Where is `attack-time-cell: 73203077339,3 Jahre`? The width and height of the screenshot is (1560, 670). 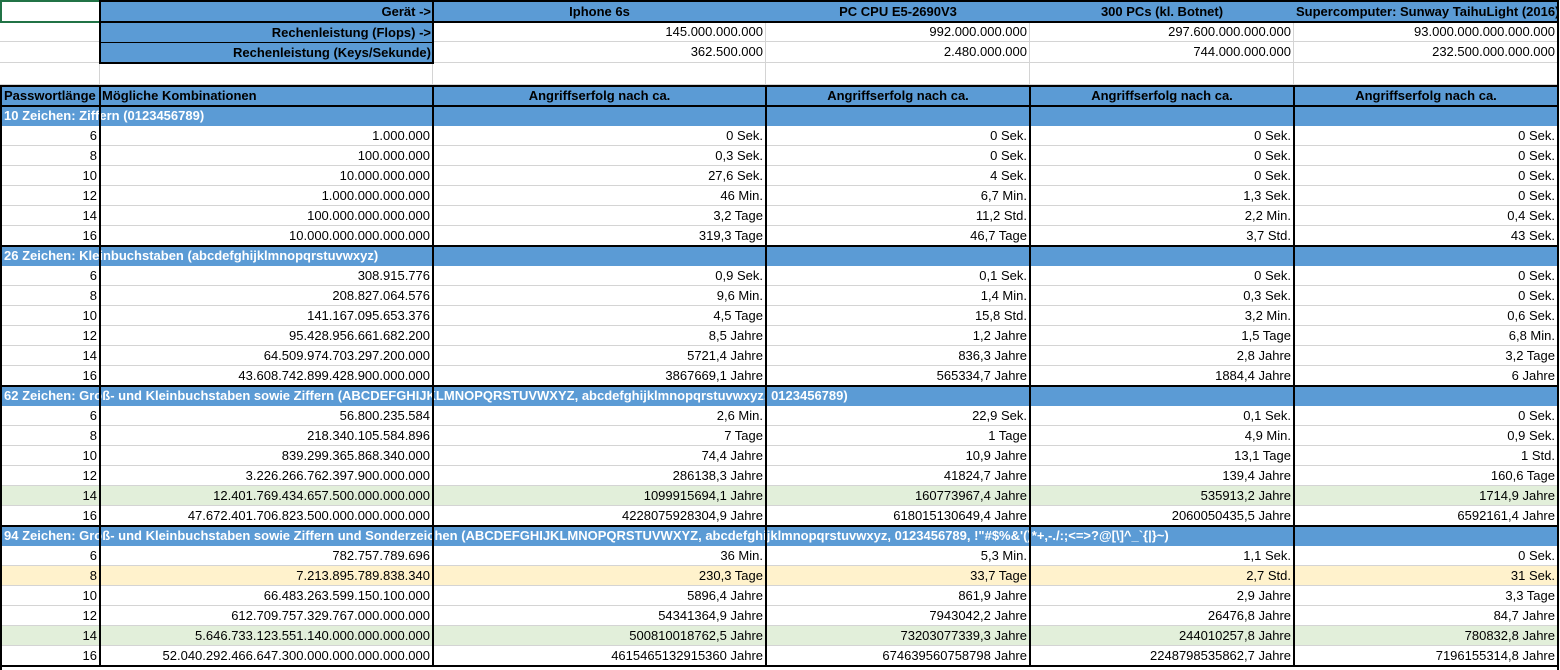 attack-time-cell: 73203077339,3 Jahre is located at coordinates (898, 636).